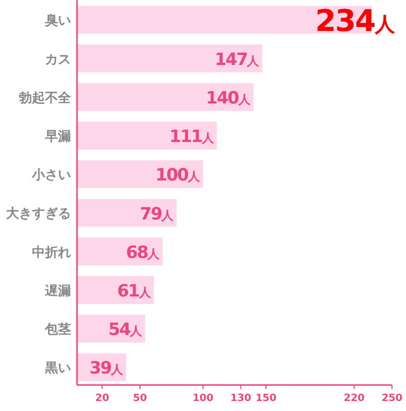  Describe the element at coordinates (45, 98) in the screenshot. I see `y-tick-label: 勃起不全` at that location.